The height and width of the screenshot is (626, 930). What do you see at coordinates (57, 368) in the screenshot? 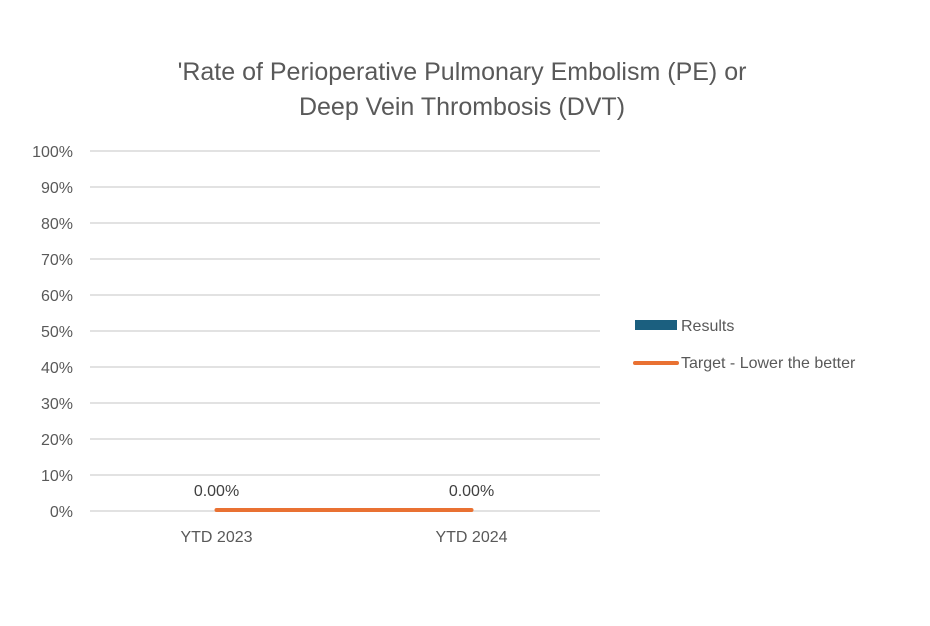
I see `y-tick-label: 40%` at bounding box center [57, 368].